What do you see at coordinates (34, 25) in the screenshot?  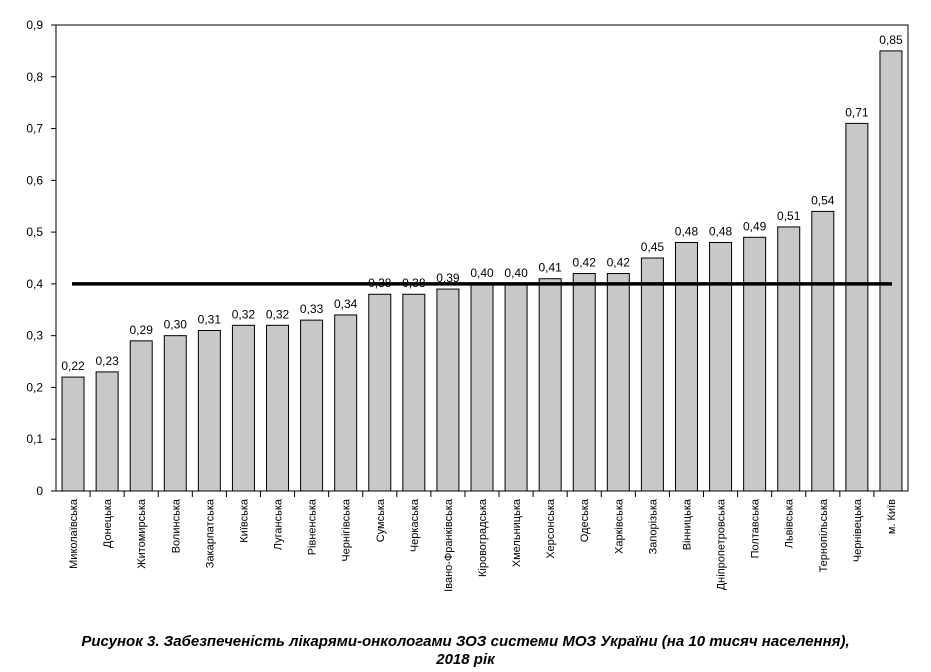 I see `y-tick-label: 0,9` at bounding box center [34, 25].